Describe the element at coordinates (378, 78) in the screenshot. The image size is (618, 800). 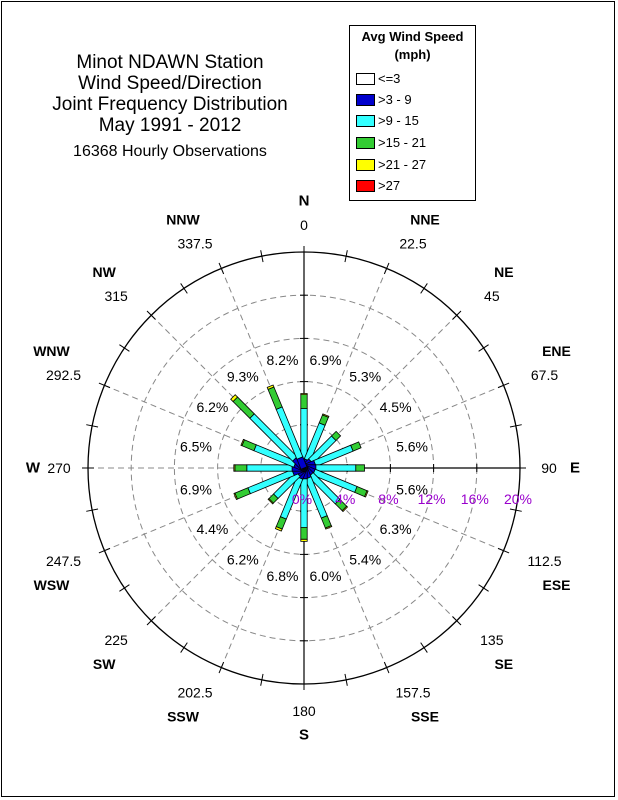
I see `legend-entry: <=3` at that location.